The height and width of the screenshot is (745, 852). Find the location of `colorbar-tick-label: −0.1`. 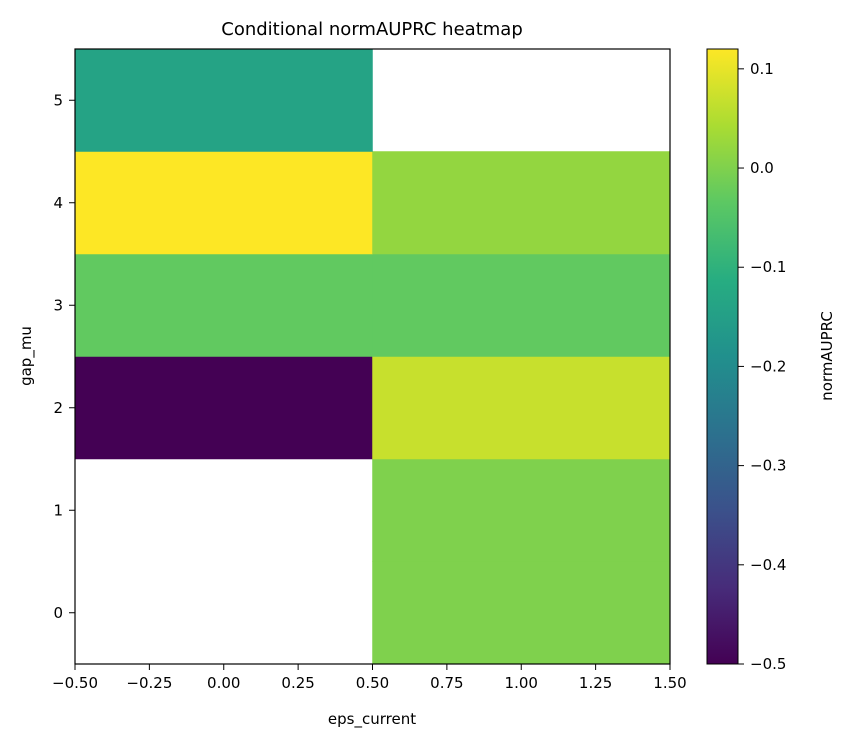

colorbar-tick-label: −0.1 is located at coordinates (768, 267).